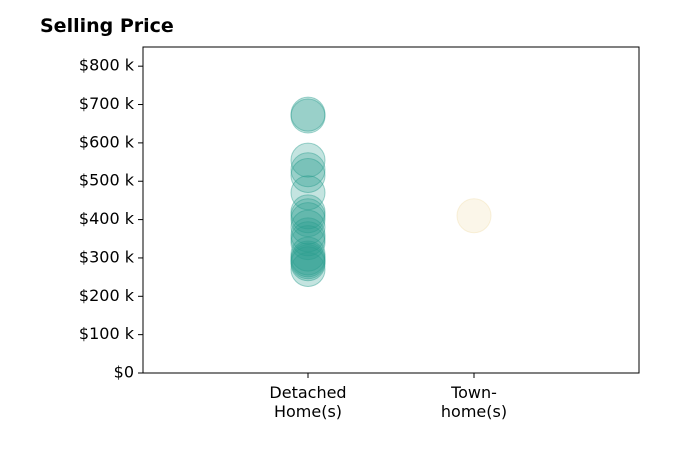  I want to click on data-points, so click(391, 191).